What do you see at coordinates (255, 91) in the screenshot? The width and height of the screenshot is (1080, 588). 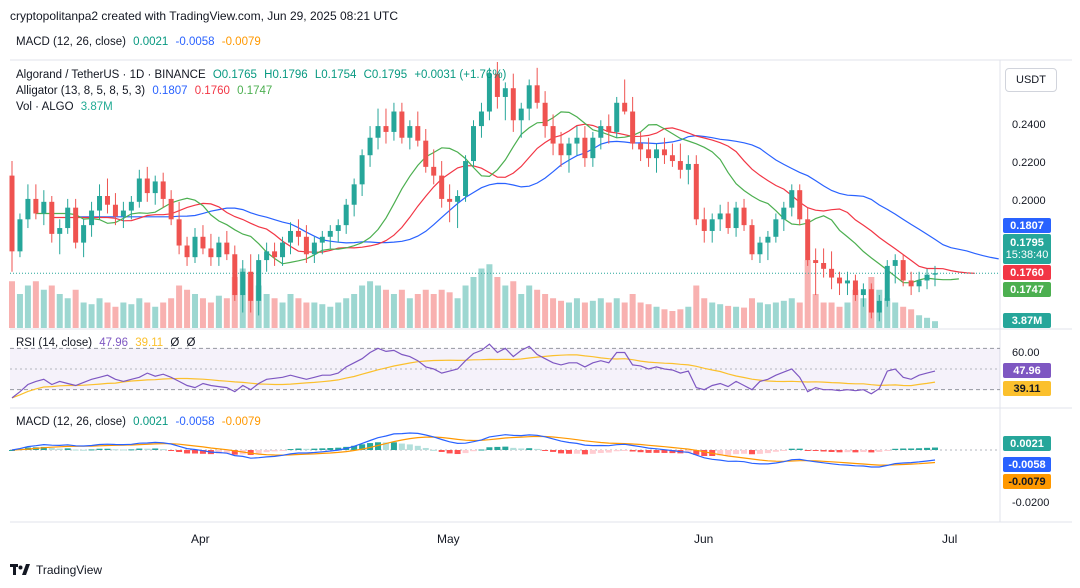 I see `alligator-lips: 0.1747` at bounding box center [255, 91].